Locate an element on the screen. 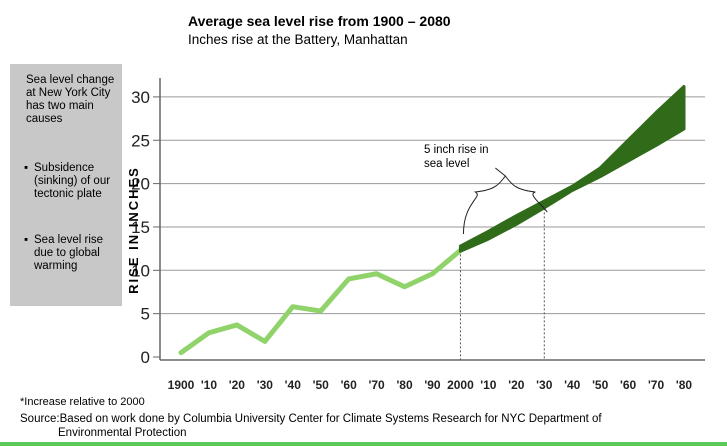  sidebar-bullet-text: Sea level rise due to global warming is located at coordinates (69, 253).